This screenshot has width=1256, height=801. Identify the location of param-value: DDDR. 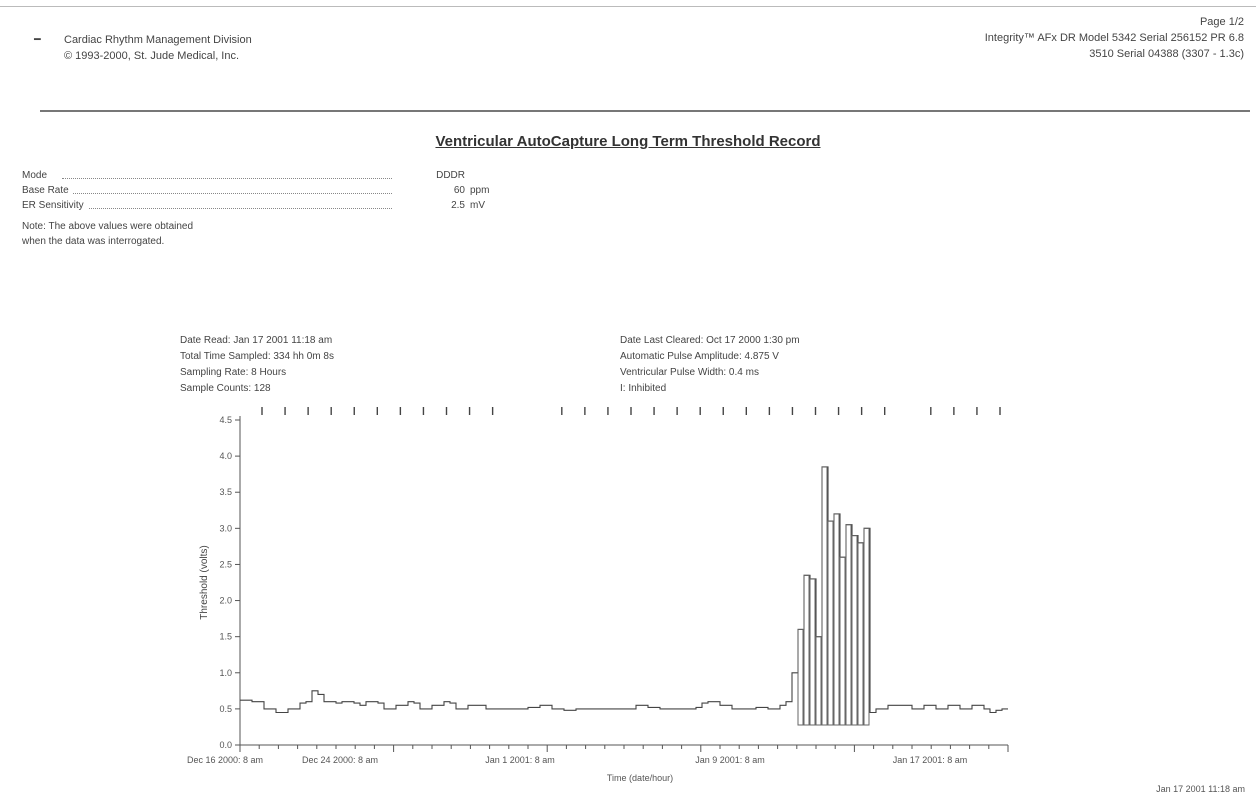
(433, 175).